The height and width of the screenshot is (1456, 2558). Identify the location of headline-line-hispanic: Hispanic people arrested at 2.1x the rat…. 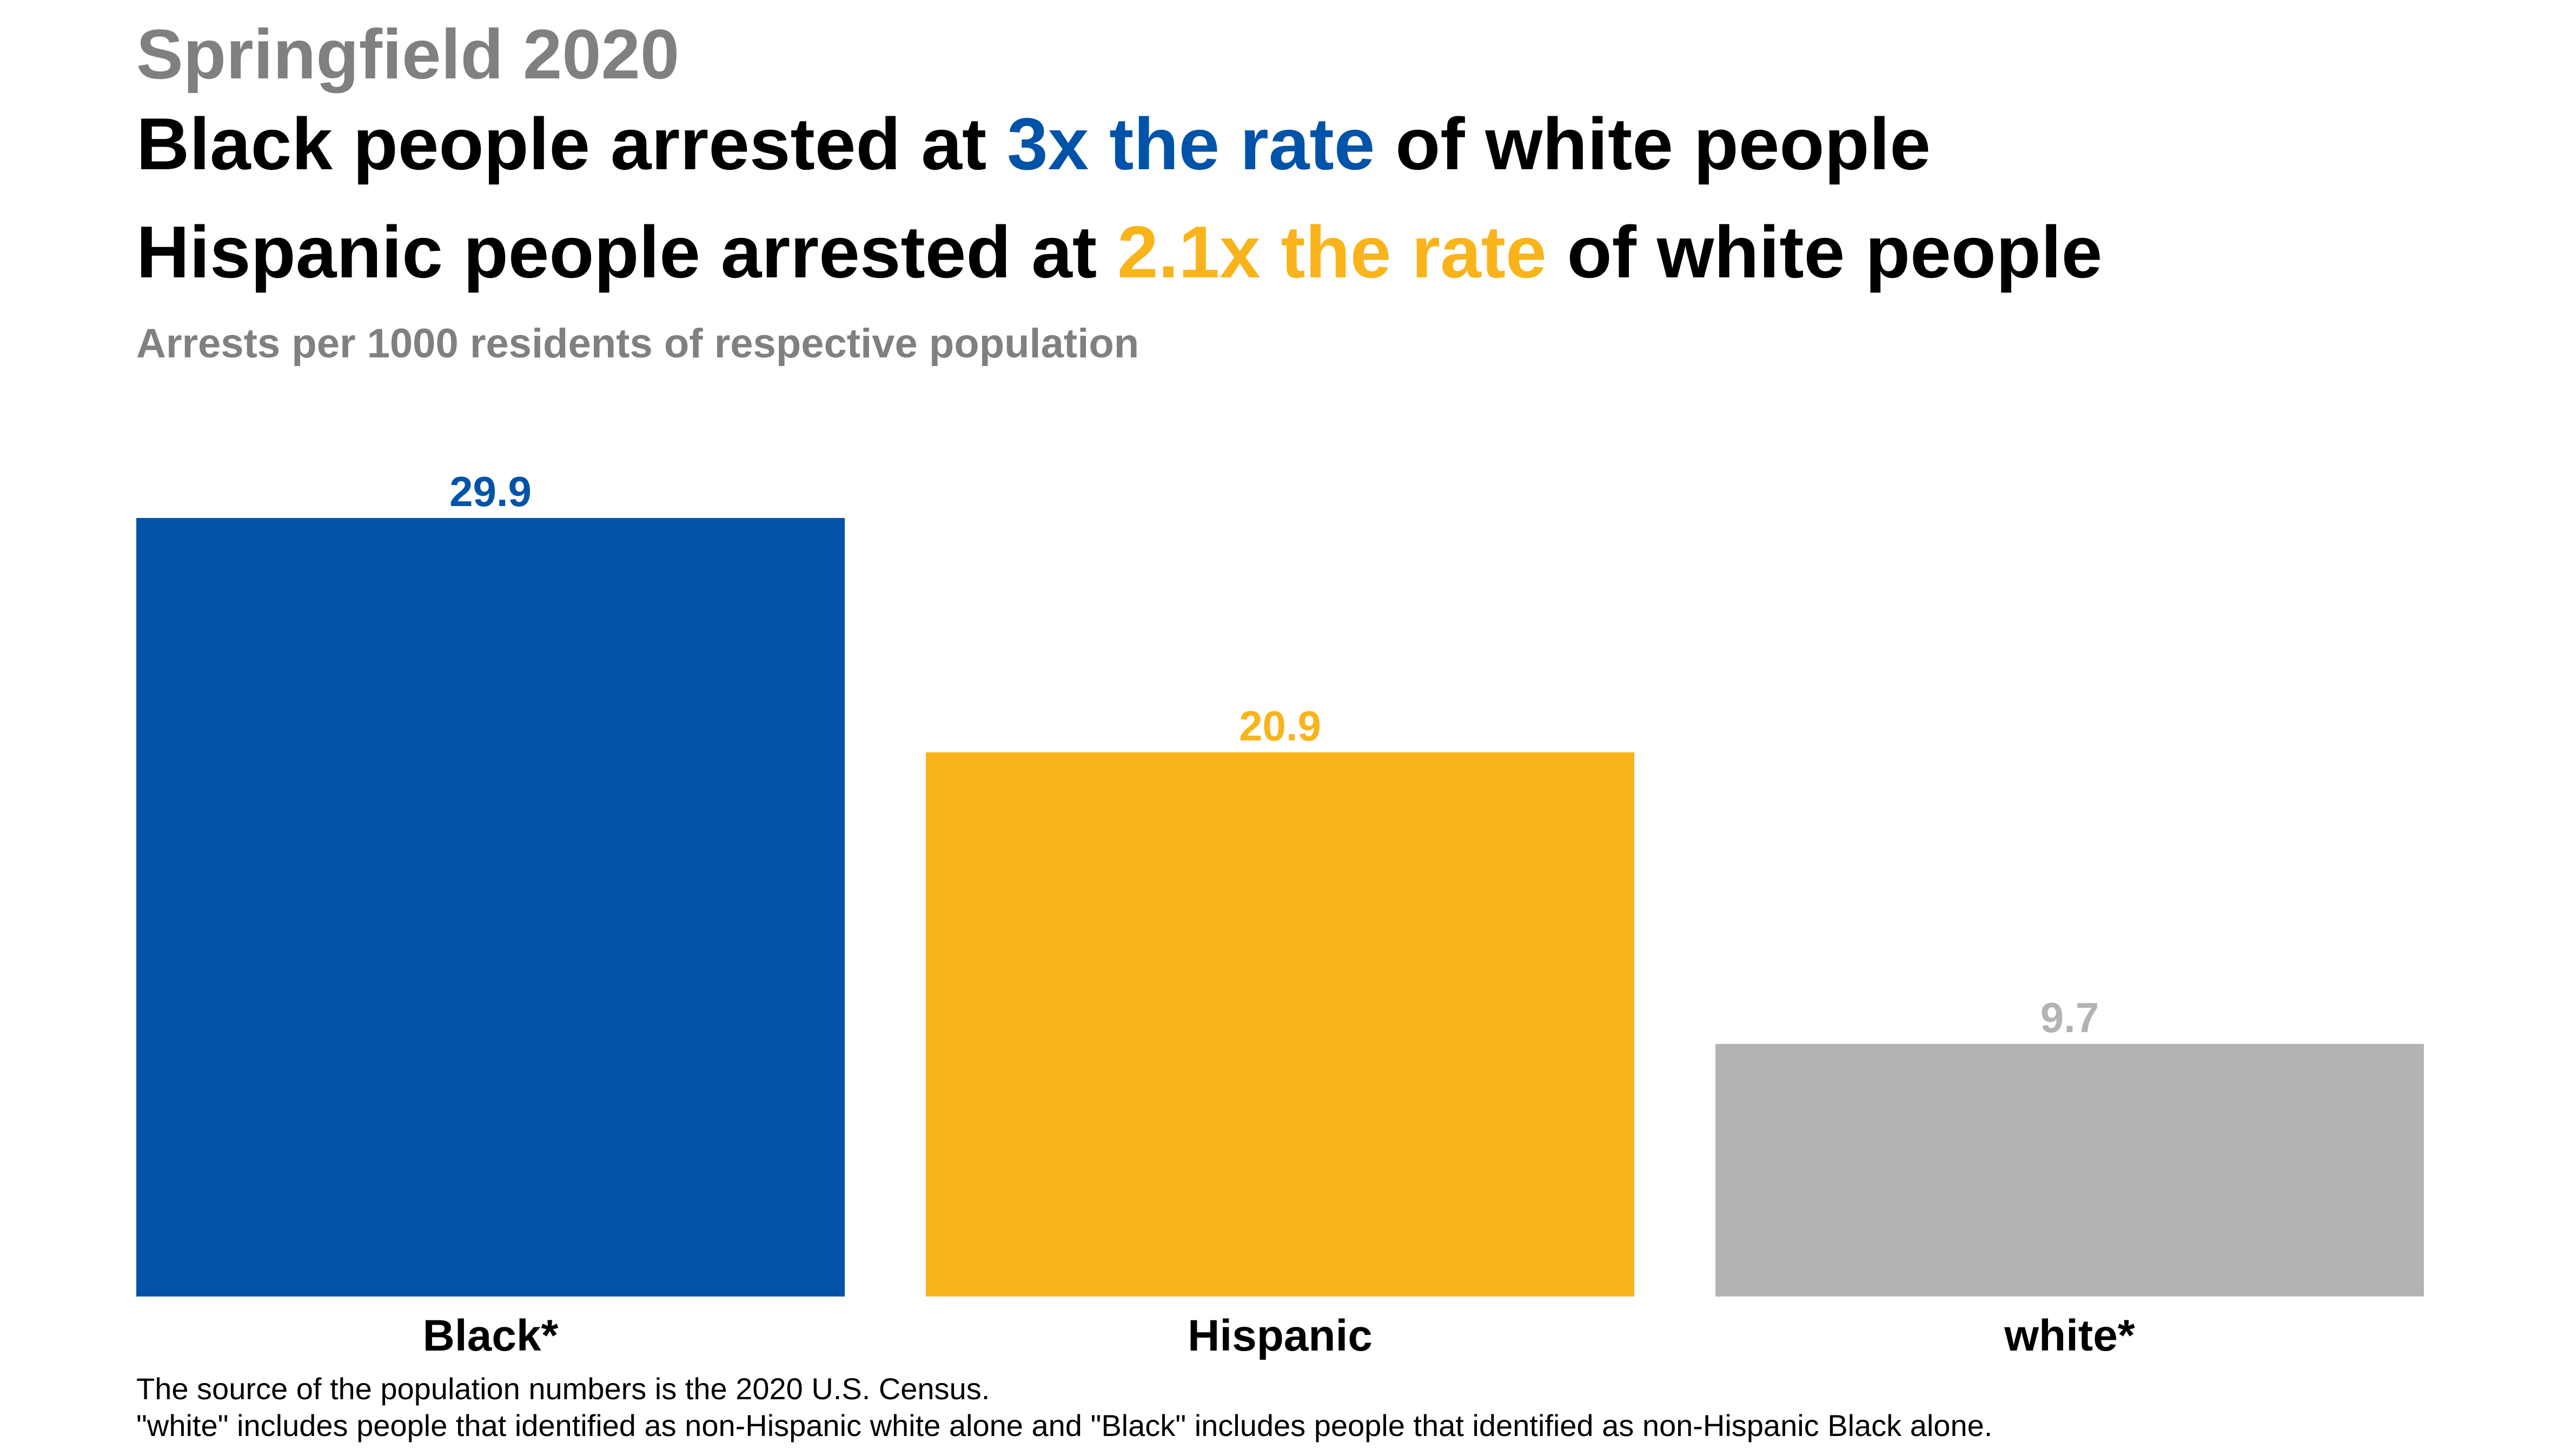
(1119, 252).